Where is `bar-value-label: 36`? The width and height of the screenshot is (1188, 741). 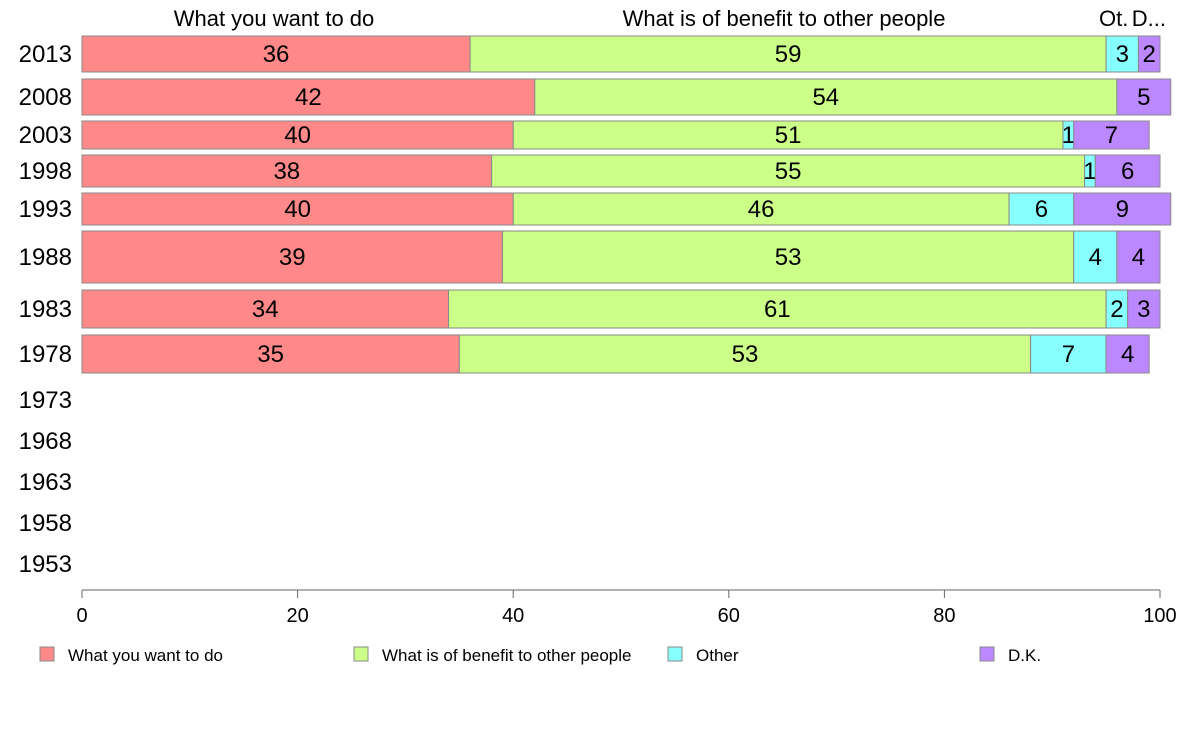
bar-value-label: 36 is located at coordinates (276, 54).